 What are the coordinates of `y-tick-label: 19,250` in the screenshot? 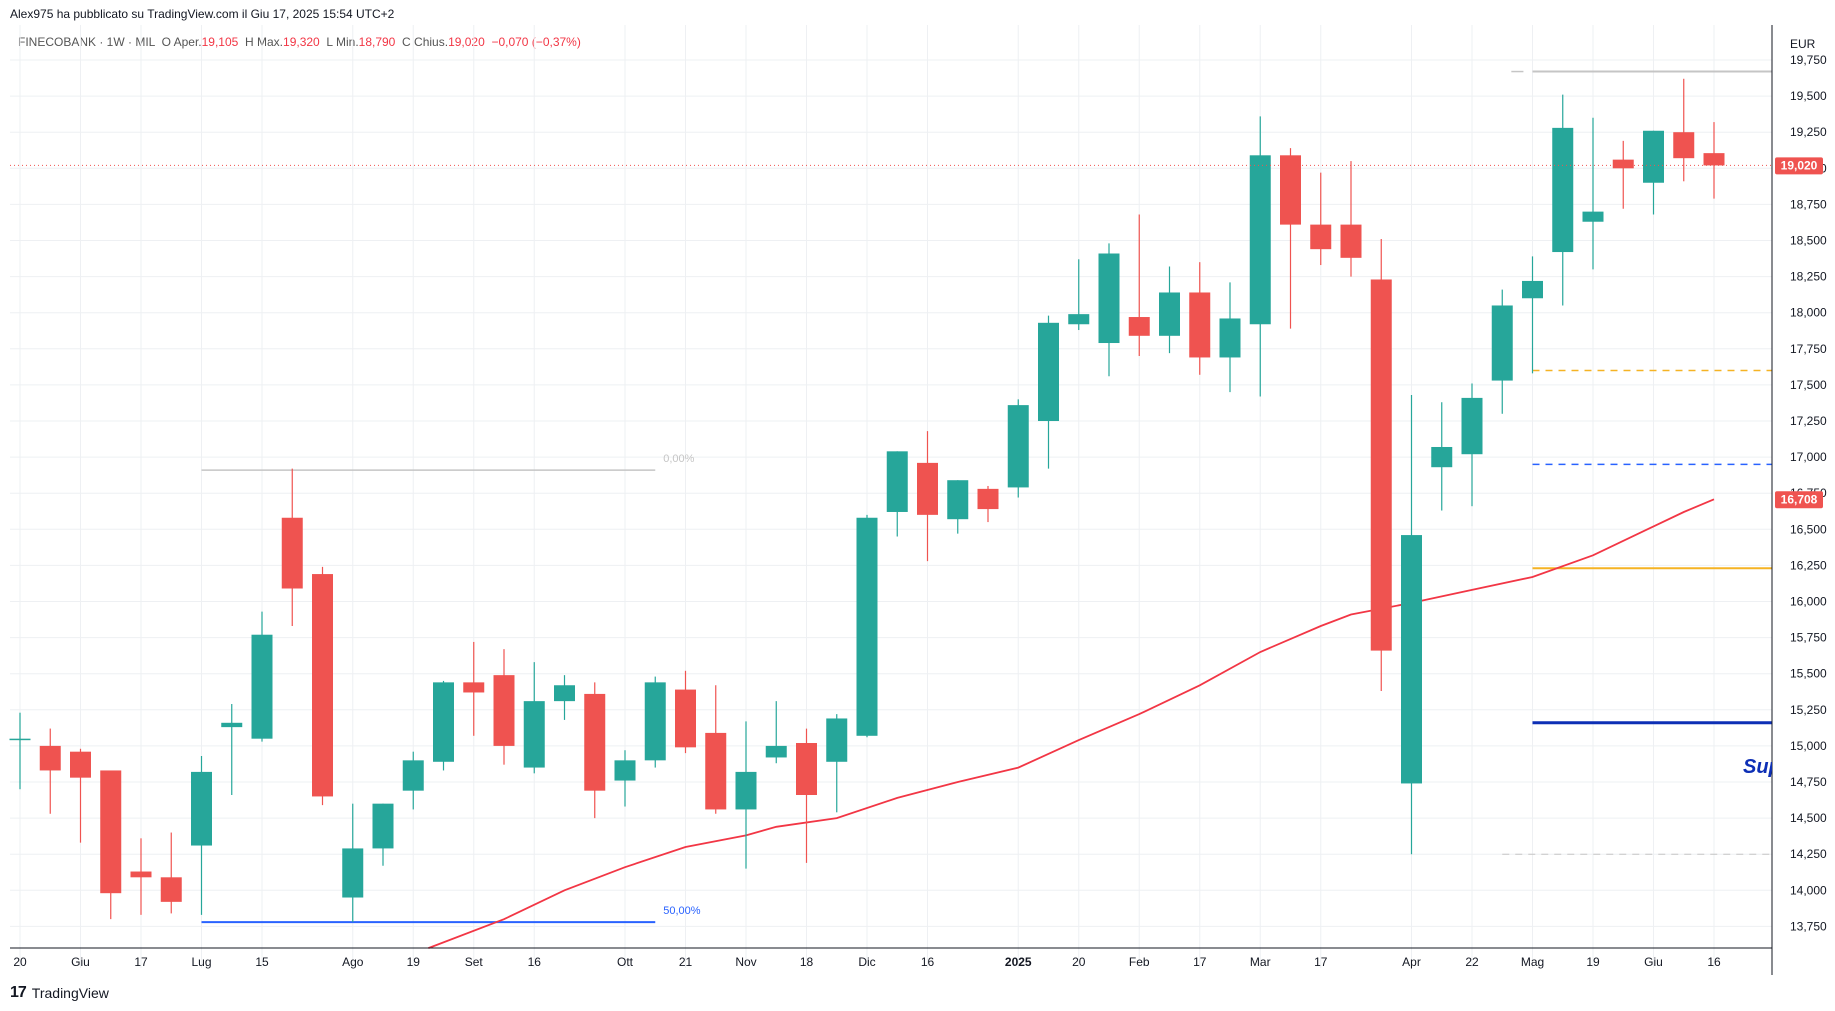 It's located at (1808, 132).